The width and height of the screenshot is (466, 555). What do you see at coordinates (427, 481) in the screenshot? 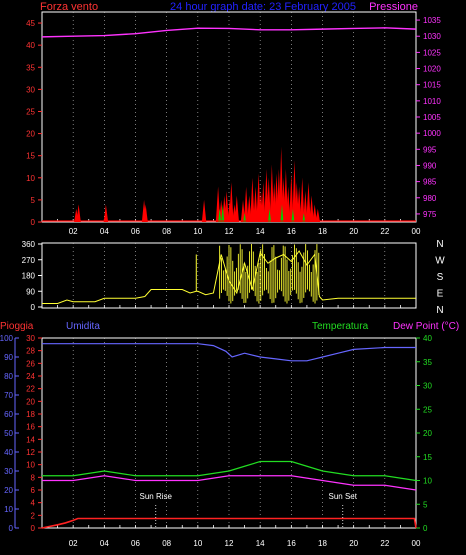
I see `temp-tick-label: 10` at bounding box center [427, 481].